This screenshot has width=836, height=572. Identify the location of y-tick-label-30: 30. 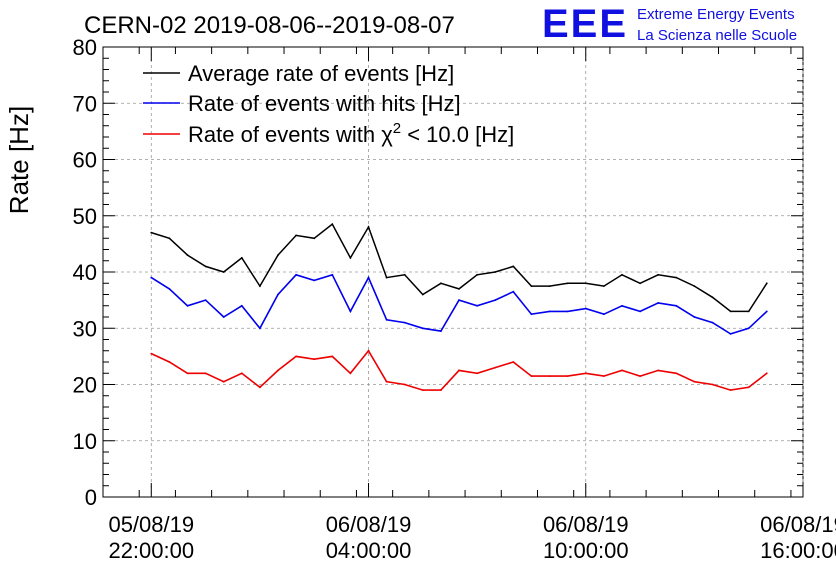
(85, 328).